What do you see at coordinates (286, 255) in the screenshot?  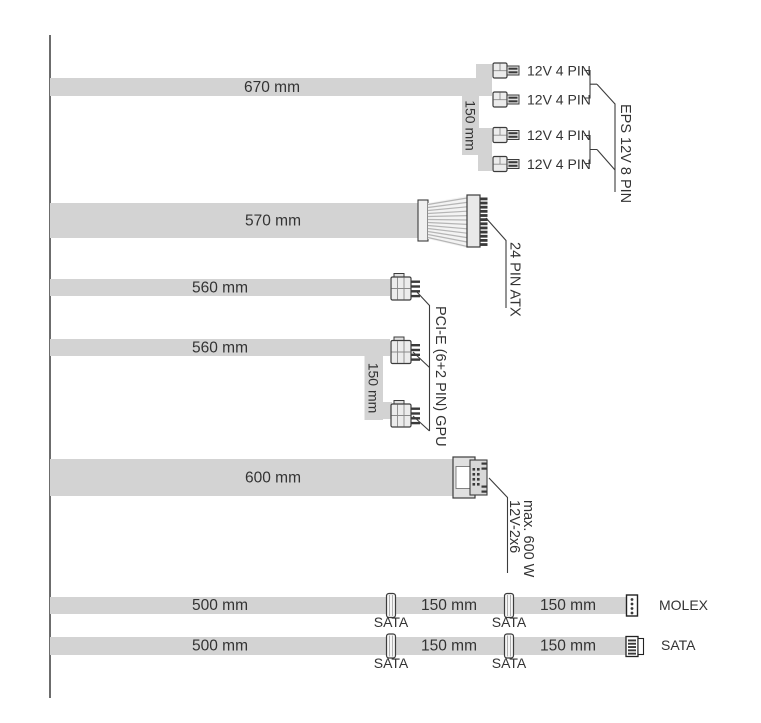 I see `atx-cable-group: 570 mm 24 PIN ATX` at bounding box center [286, 255].